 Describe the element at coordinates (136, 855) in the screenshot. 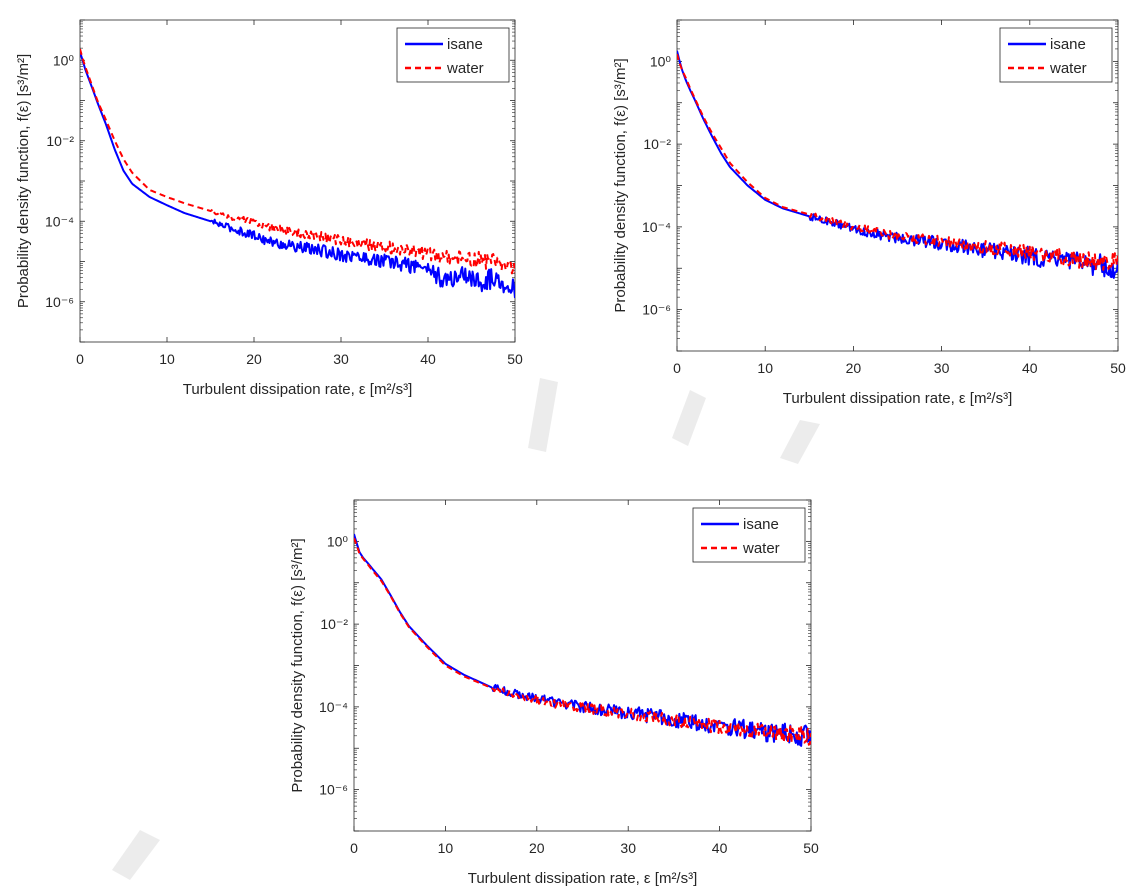

I see `watermark-stroke-d` at that location.